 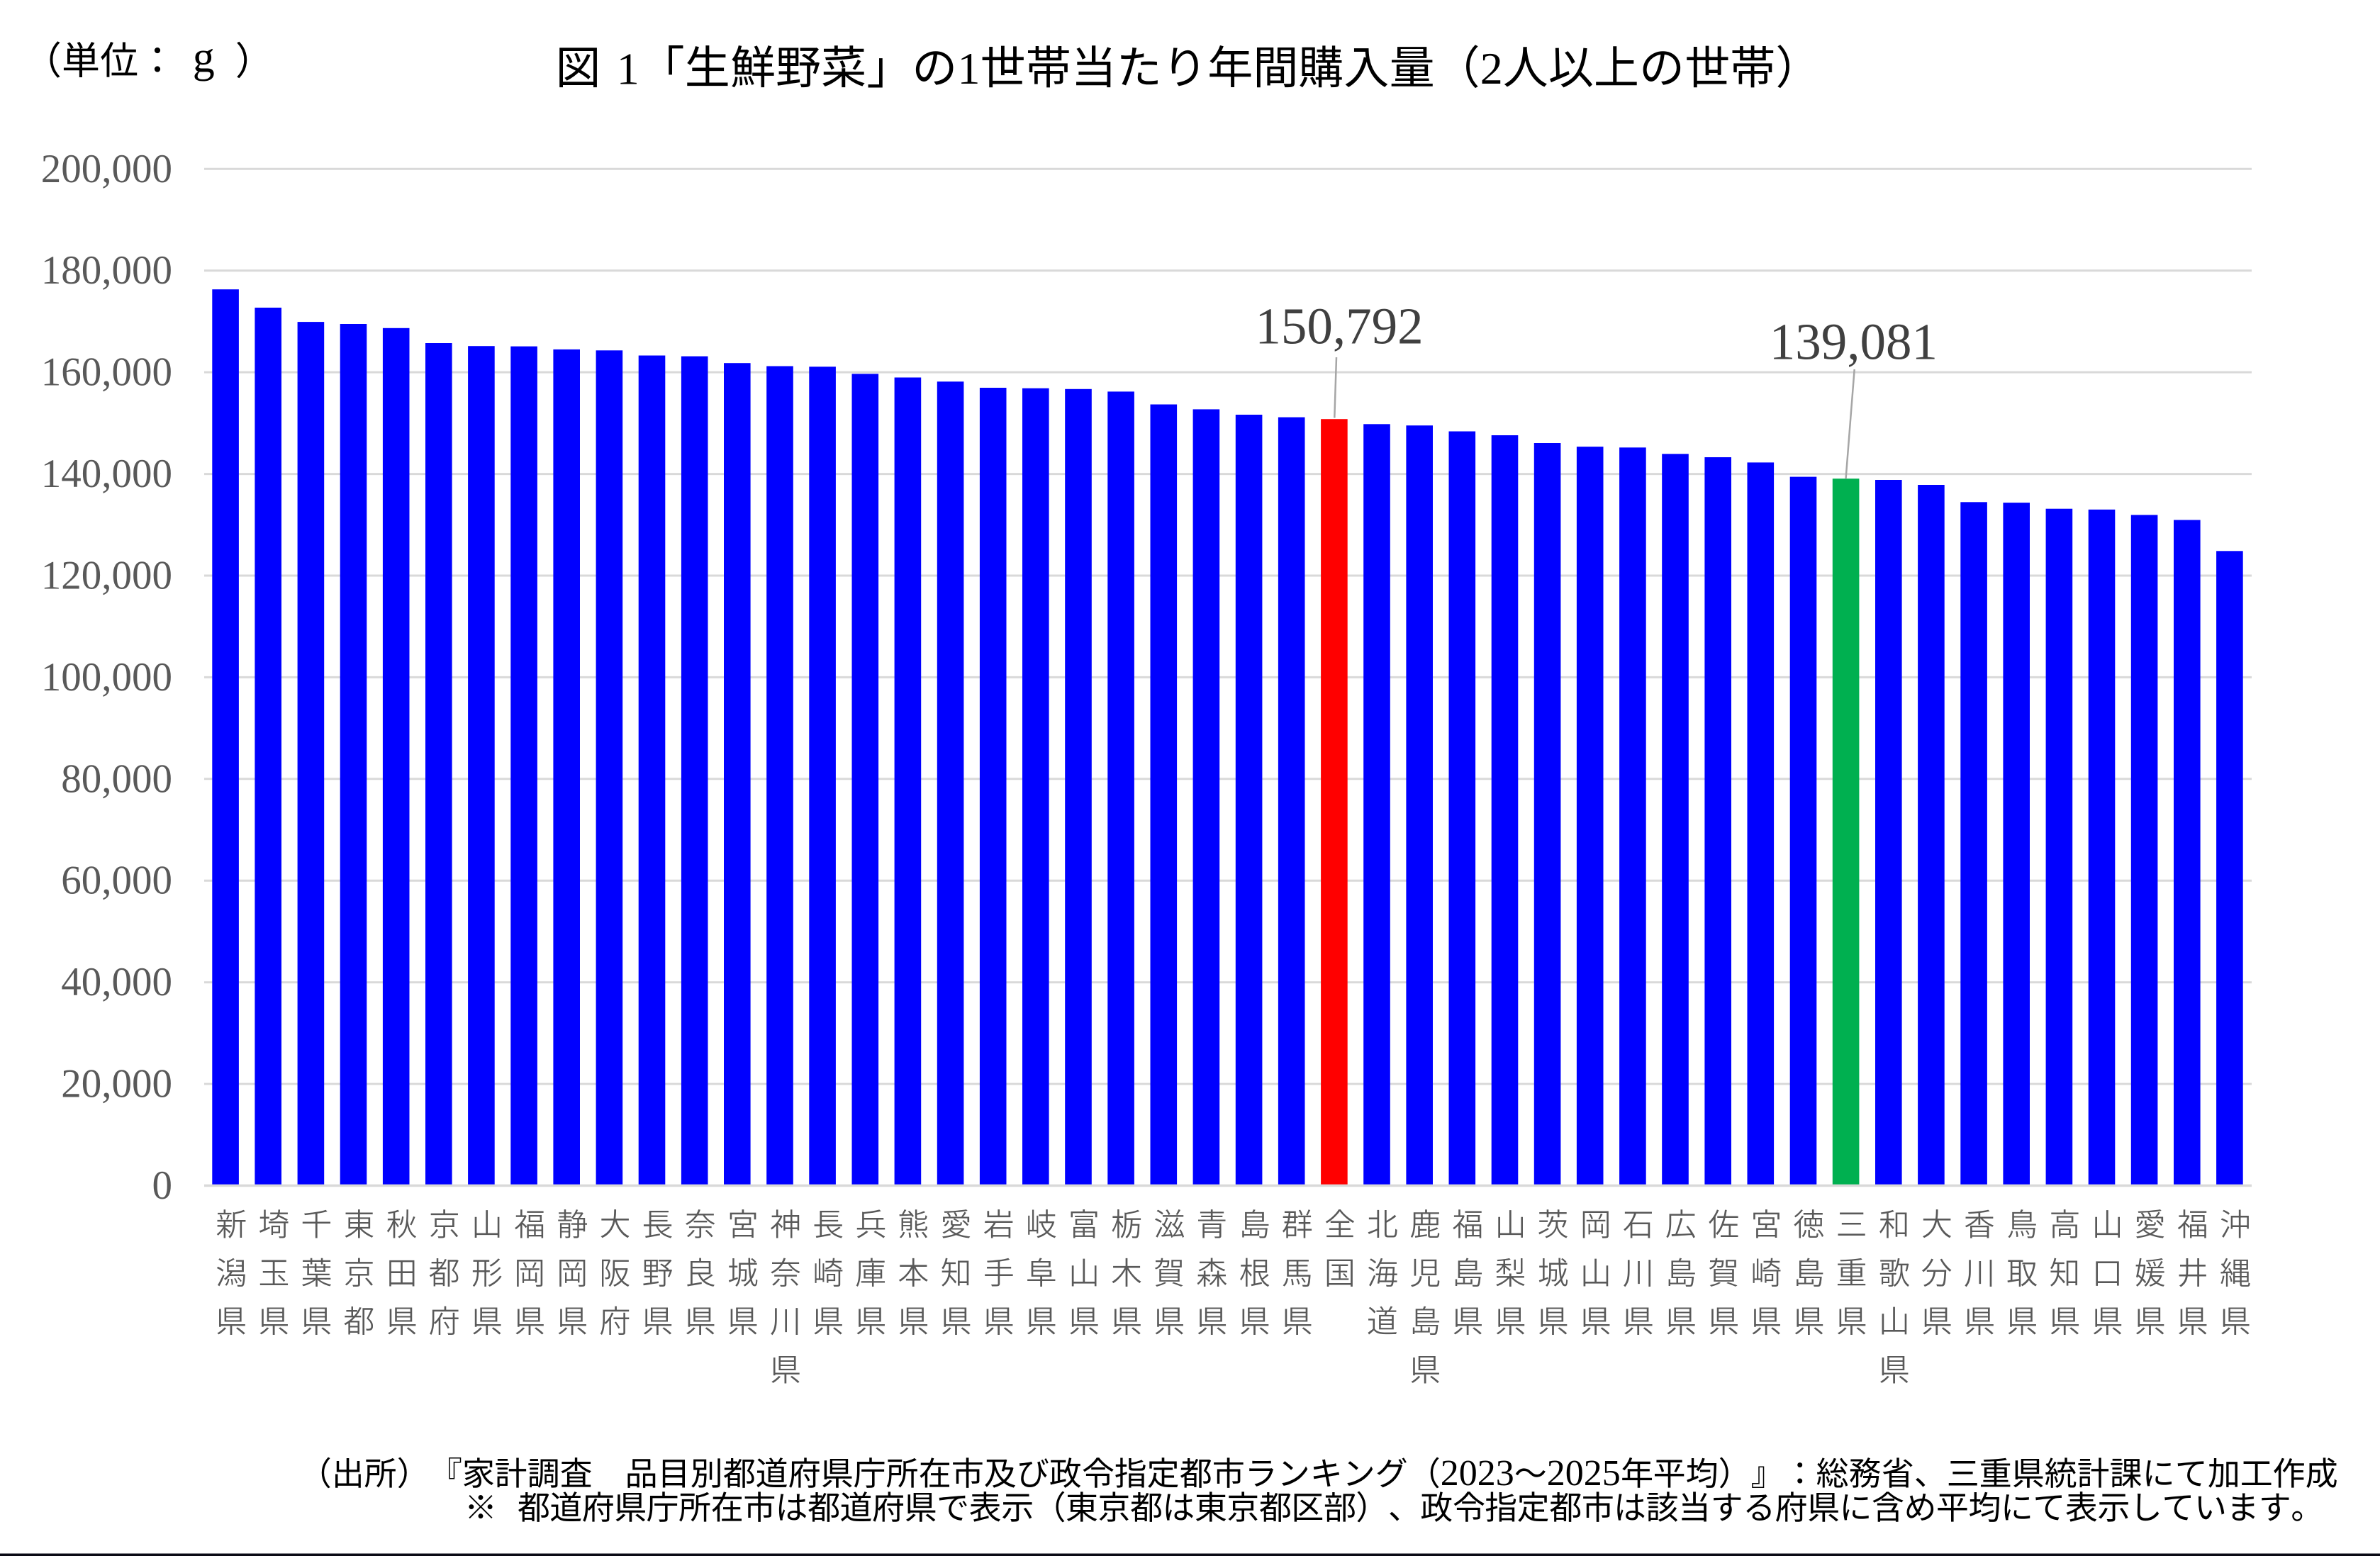 What do you see at coordinates (1126, 1270) in the screenshot?
I see `svg-text: 栃木県` at bounding box center [1126, 1270].